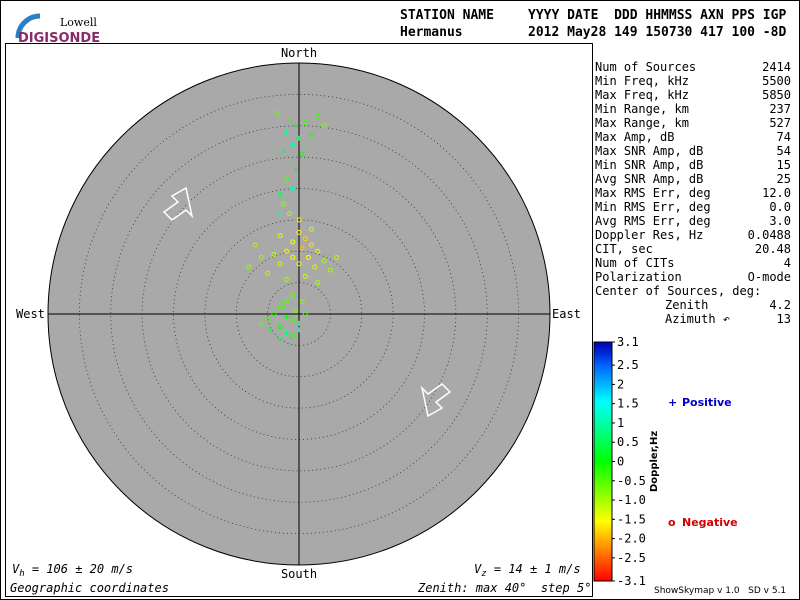 The image size is (800, 600). Describe the element at coordinates (461, 588) in the screenshot. I see `text: Zenith: max` at that location.